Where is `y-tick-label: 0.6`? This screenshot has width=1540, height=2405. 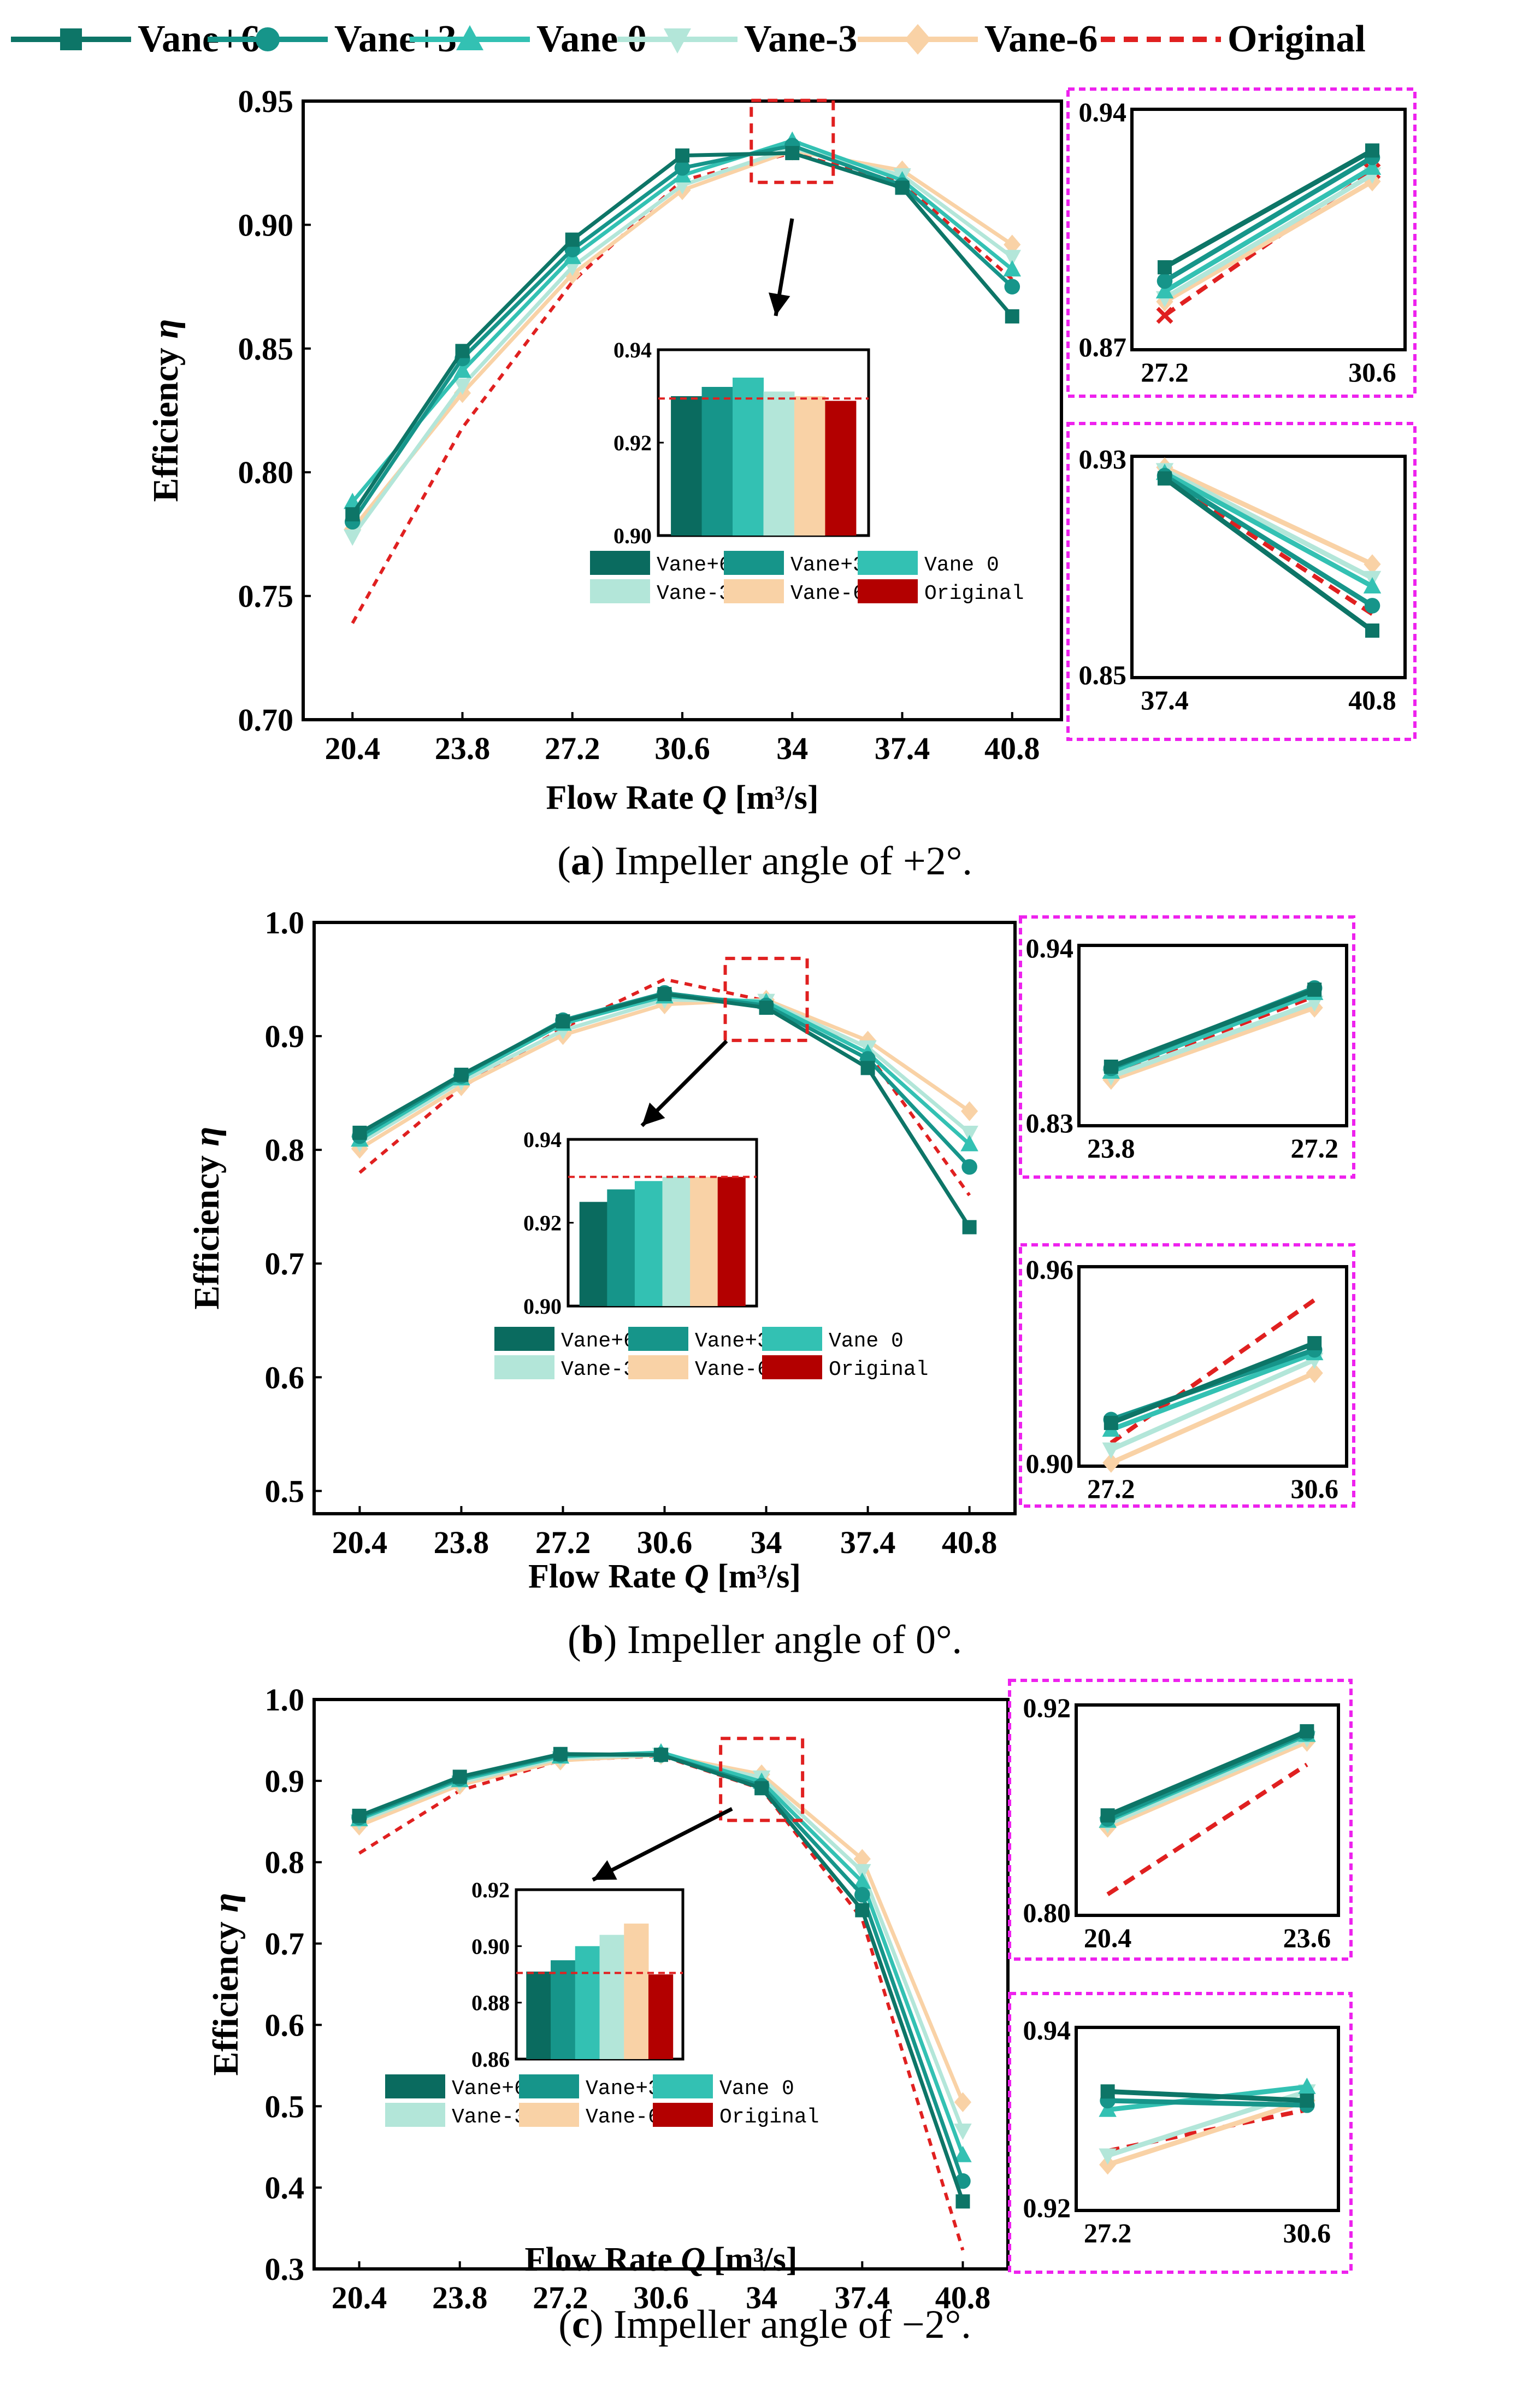
y-tick-label: 0.6 is located at coordinates (285, 1378).